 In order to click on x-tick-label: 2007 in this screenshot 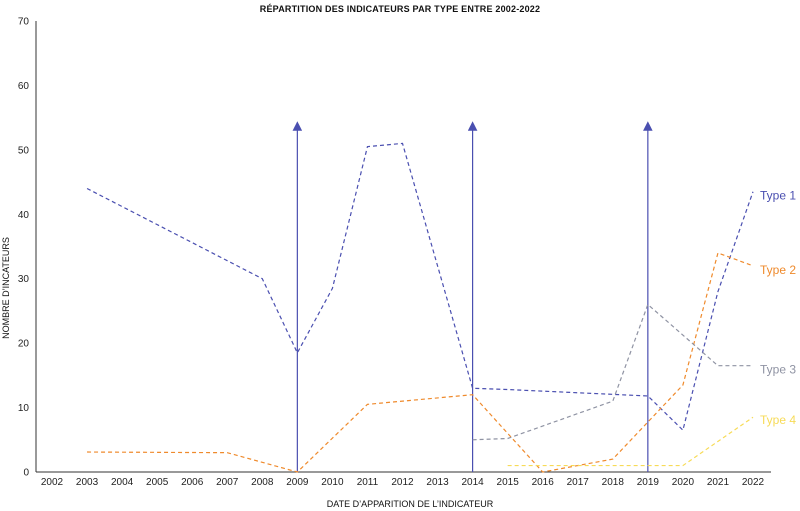, I will do `click(227, 482)`.